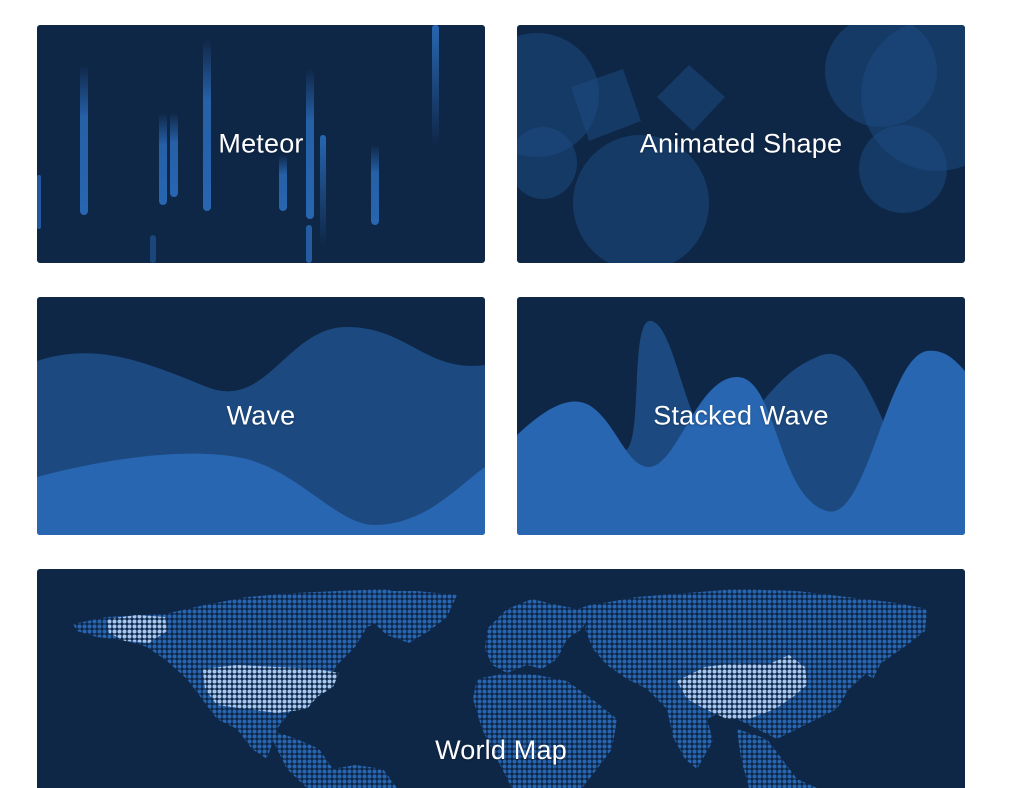  I want to click on world-map-title: World Map, so click(501, 750).